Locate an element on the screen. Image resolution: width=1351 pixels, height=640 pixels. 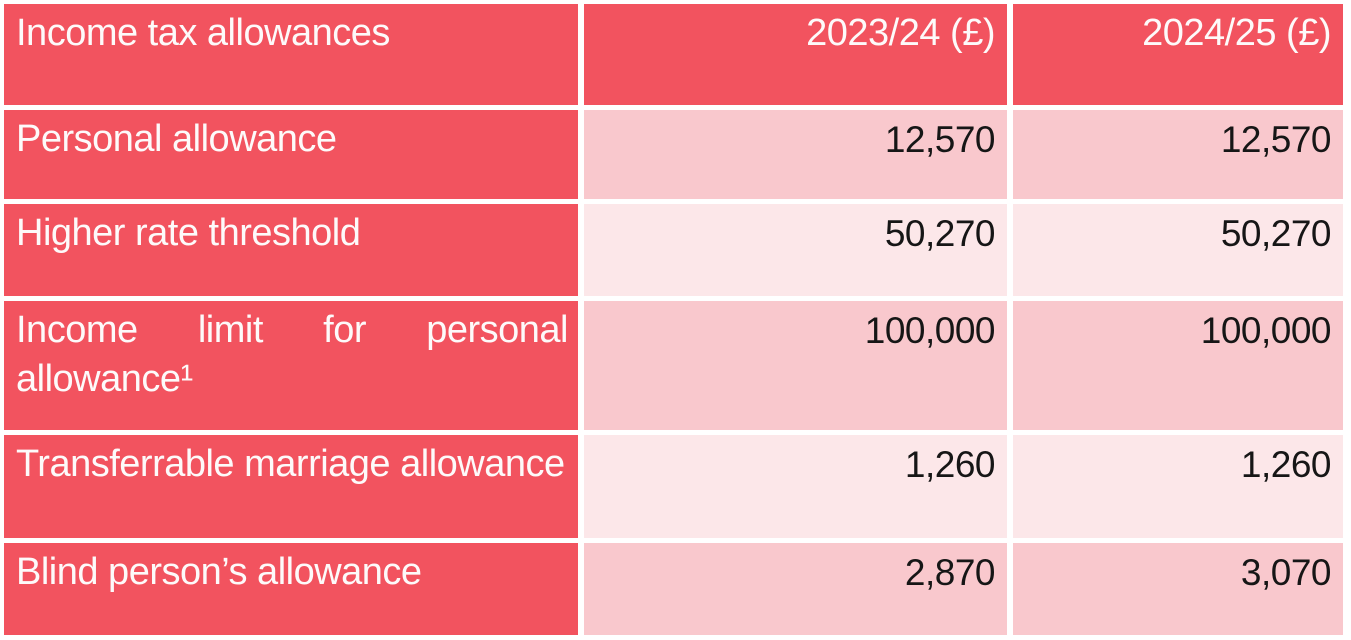
row-transferrable-marriage-label: Transferrable marriage allowance is located at coordinates (291, 486).